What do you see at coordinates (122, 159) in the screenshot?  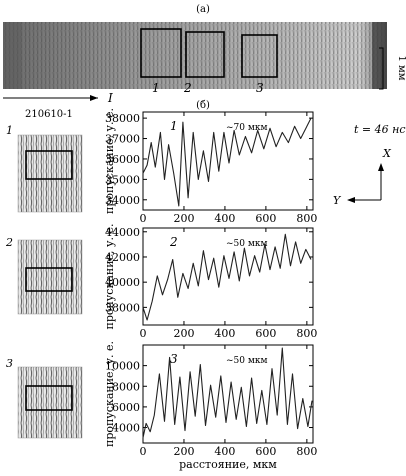 I see `y-tick-label: 36000` at bounding box center [122, 159].